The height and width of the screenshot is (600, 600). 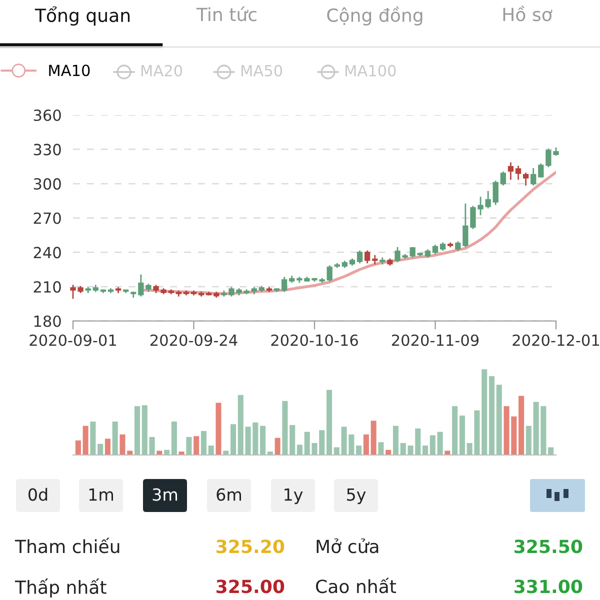 What do you see at coordinates (356, 586) in the screenshot?
I see `text: Cao nhất` at bounding box center [356, 586].